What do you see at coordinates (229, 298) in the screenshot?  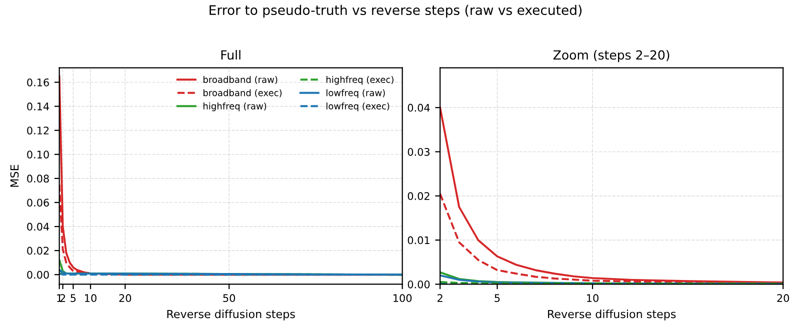 I see `x-tick-label: 50` at bounding box center [229, 298].